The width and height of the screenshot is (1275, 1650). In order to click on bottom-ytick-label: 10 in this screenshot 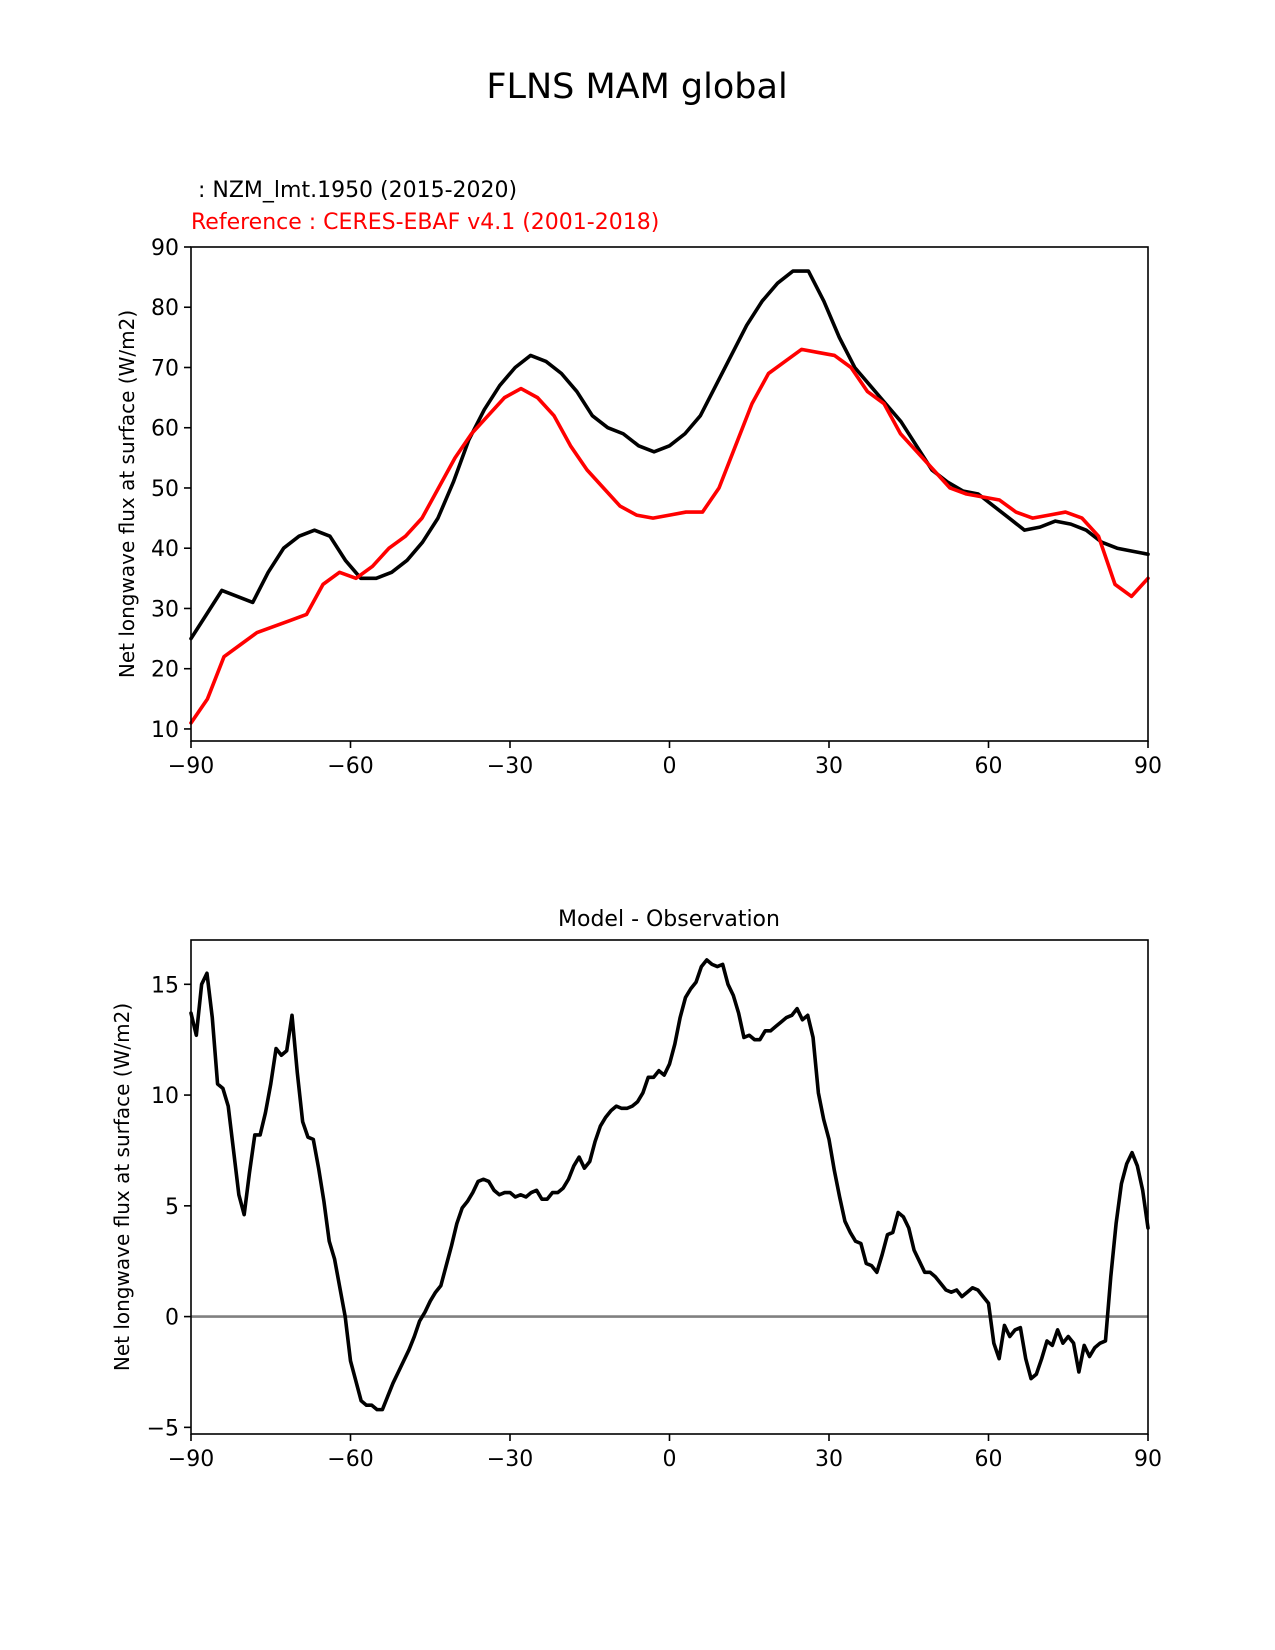, I will do `click(165, 1096)`.